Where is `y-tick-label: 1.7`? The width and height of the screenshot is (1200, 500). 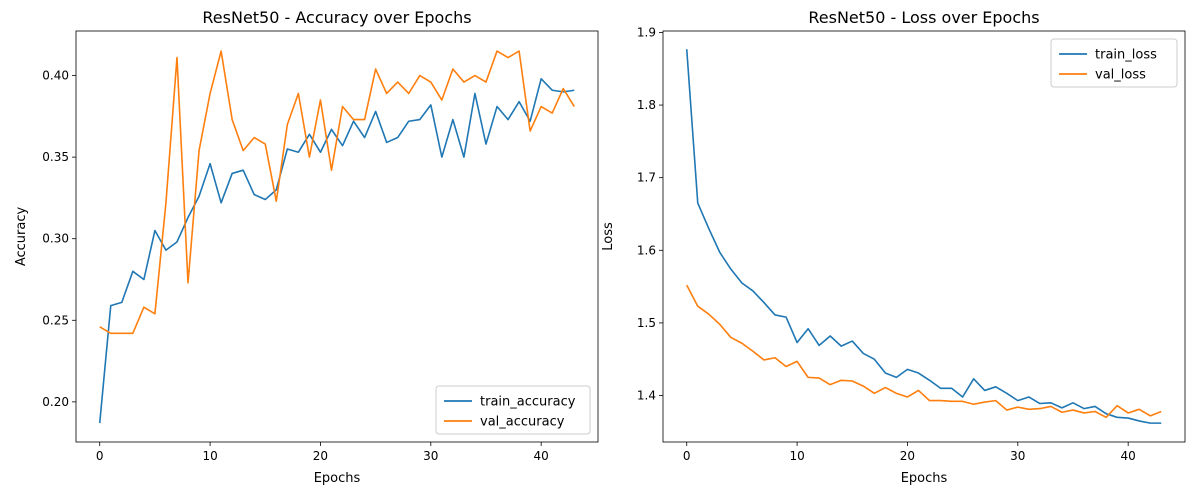 y-tick-label: 1.7 is located at coordinates (646, 178).